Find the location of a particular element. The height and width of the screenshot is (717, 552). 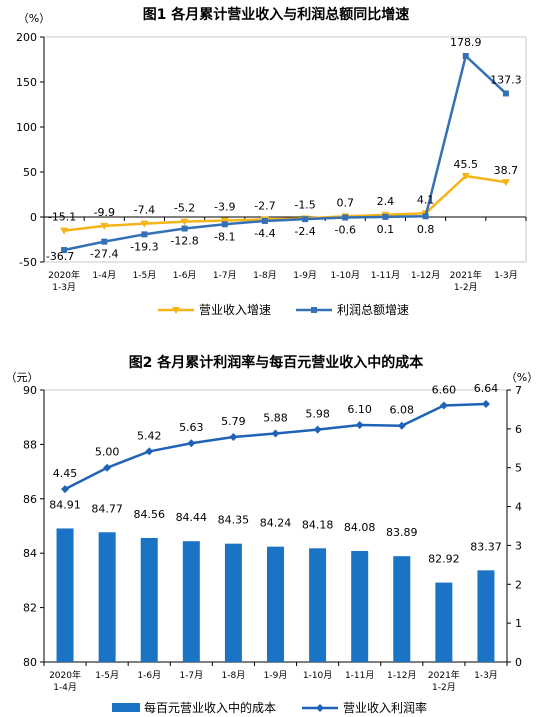

chart2-cost-data-label: 83.37 is located at coordinates (486, 546).